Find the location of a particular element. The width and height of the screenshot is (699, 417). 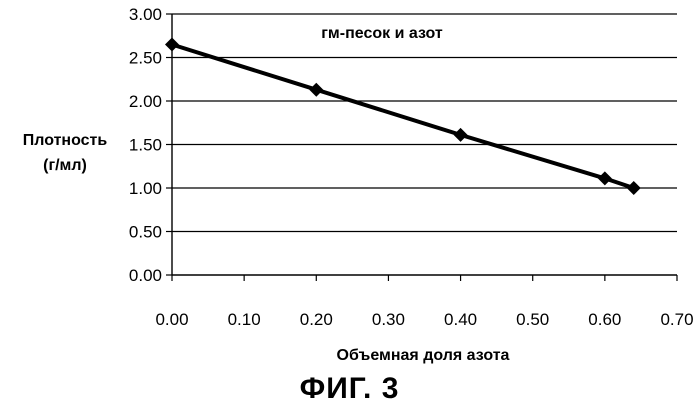

y-axis-title-line2: (г/мл) is located at coordinates (65, 165).